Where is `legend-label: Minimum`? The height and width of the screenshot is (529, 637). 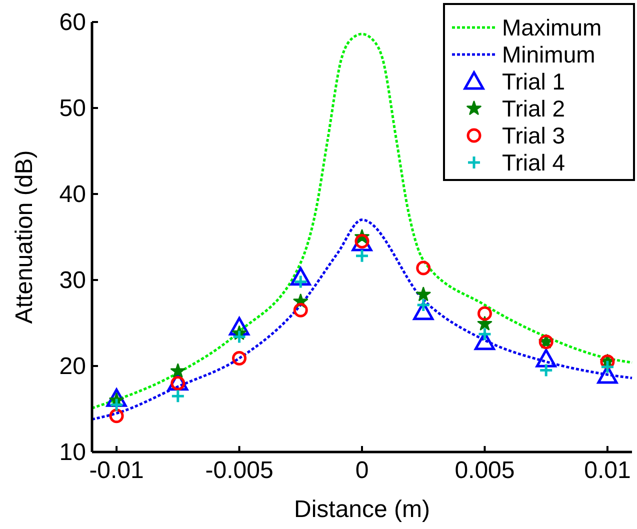
legend-label: Minimum is located at coordinates (549, 55).